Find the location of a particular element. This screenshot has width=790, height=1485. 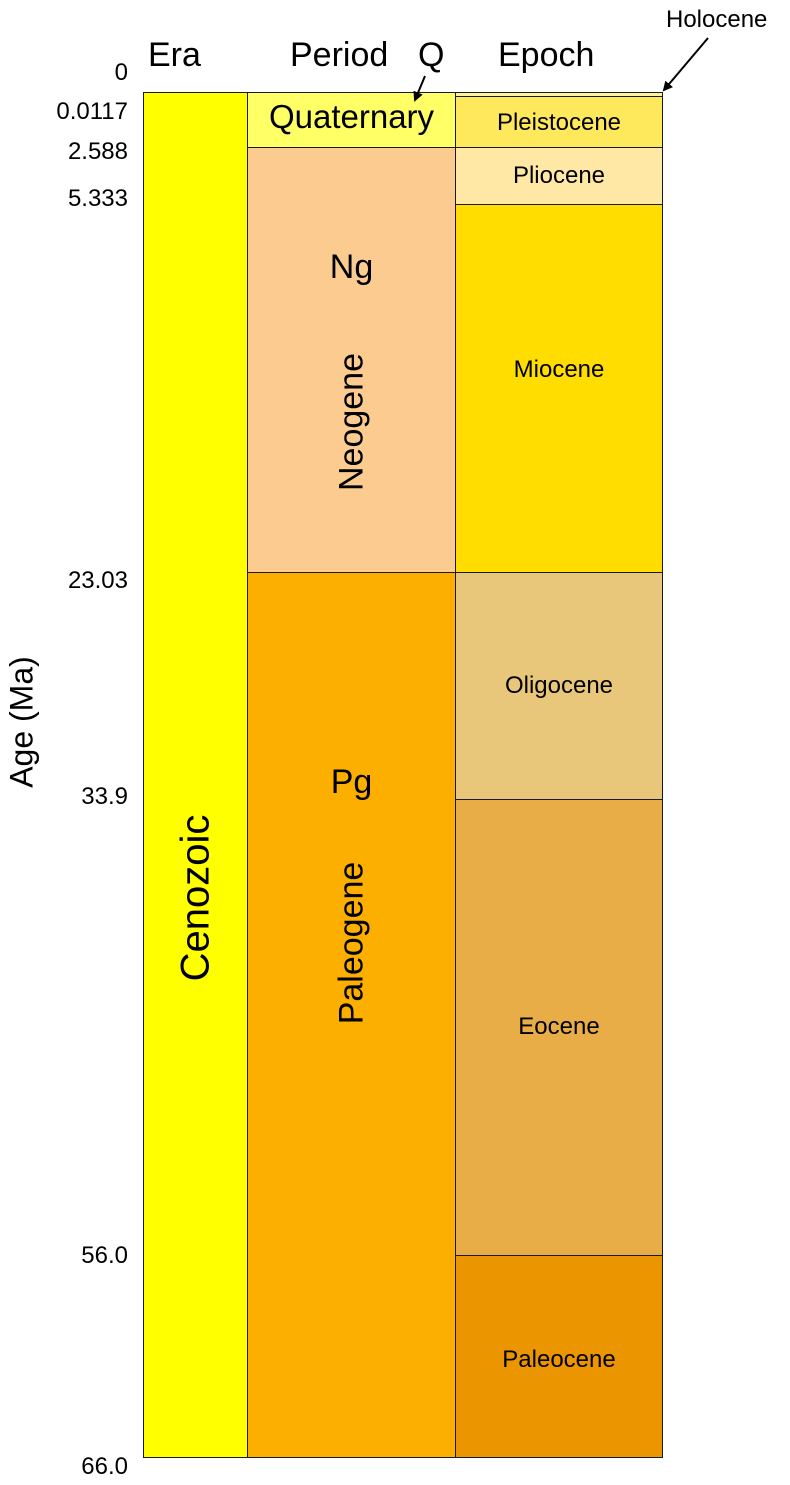

epoch-miocene-label: Miocene is located at coordinates (559, 369).